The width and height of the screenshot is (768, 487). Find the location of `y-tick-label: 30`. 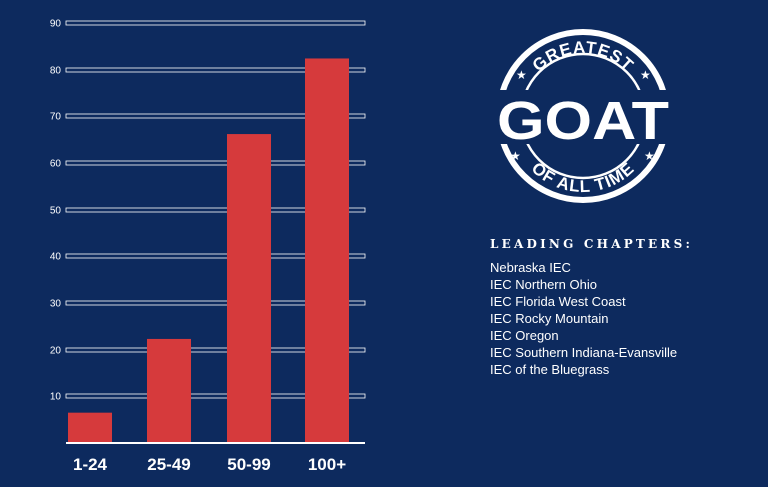

y-tick-label: 30 is located at coordinates (56, 304).